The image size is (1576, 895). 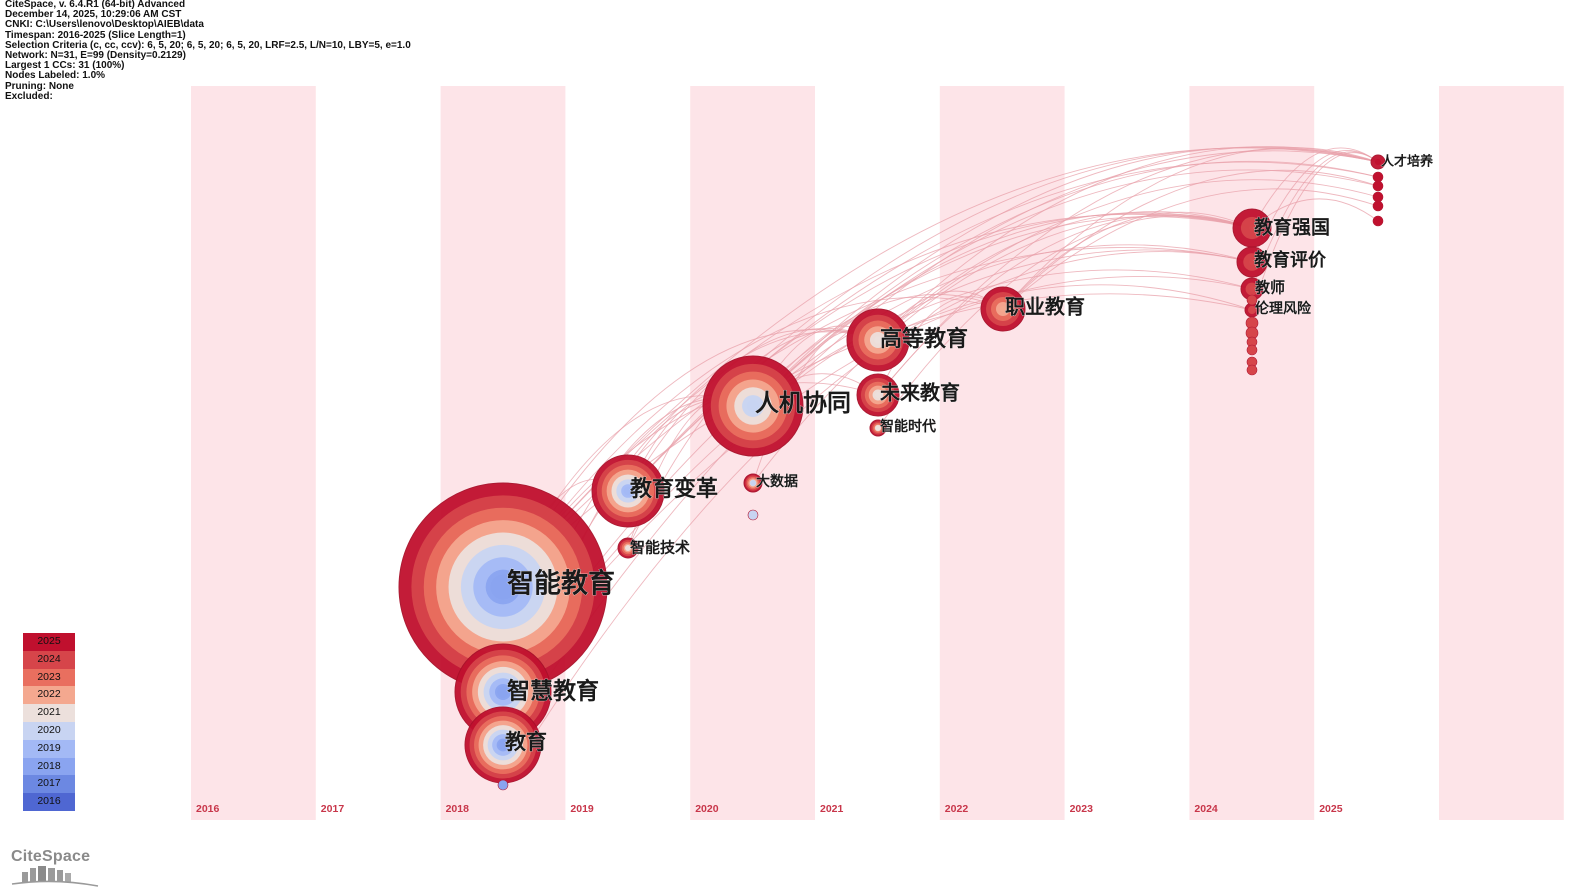 What do you see at coordinates (561, 584) in the screenshot?
I see `node-label: 智能教育` at bounding box center [561, 584].